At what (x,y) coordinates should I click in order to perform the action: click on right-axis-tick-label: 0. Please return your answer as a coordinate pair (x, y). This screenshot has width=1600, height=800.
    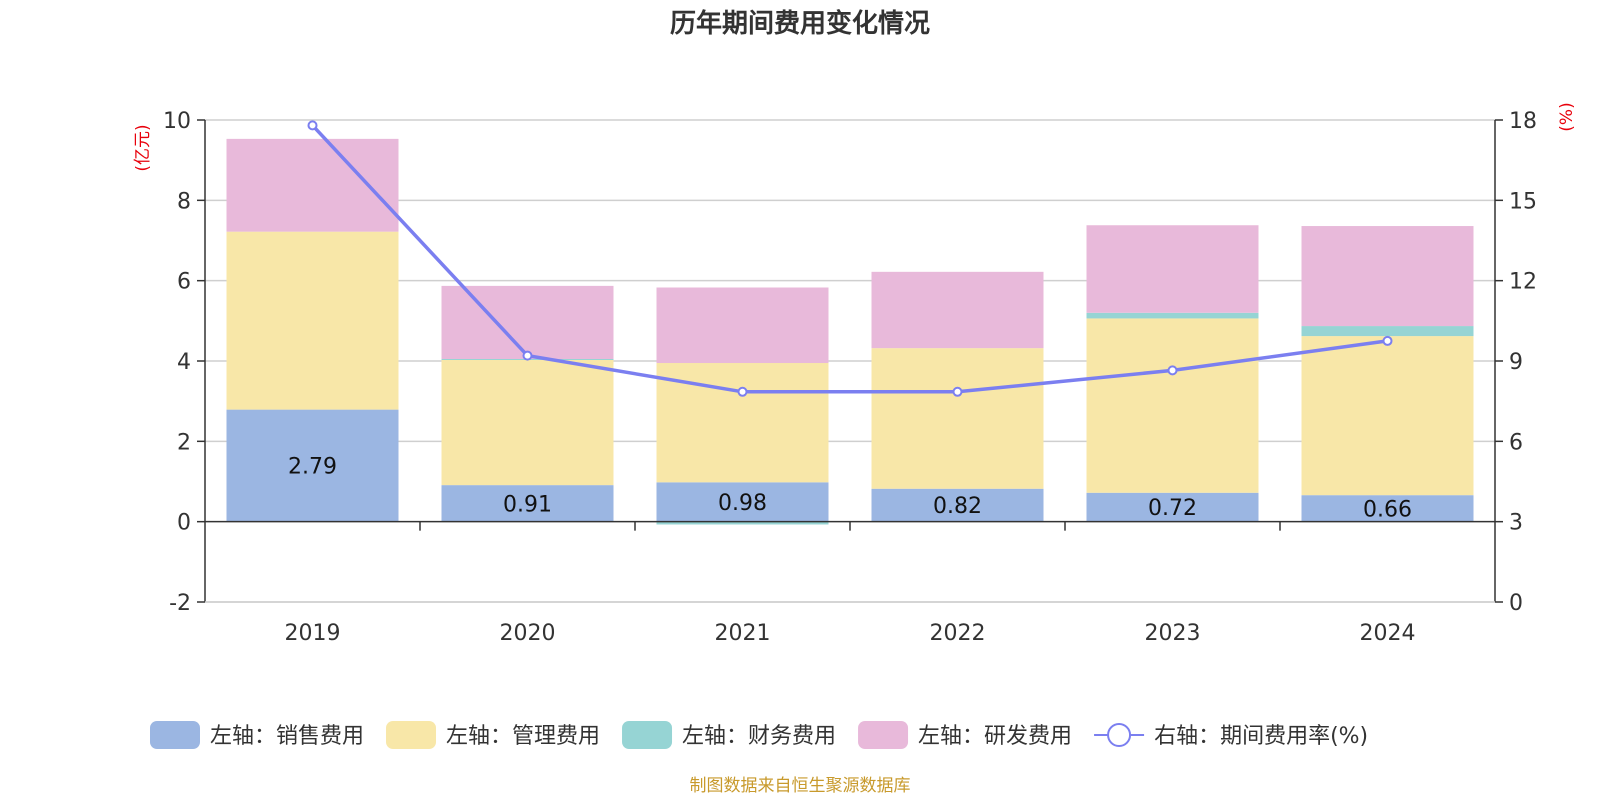
    Looking at the image, I should click on (1516, 603).